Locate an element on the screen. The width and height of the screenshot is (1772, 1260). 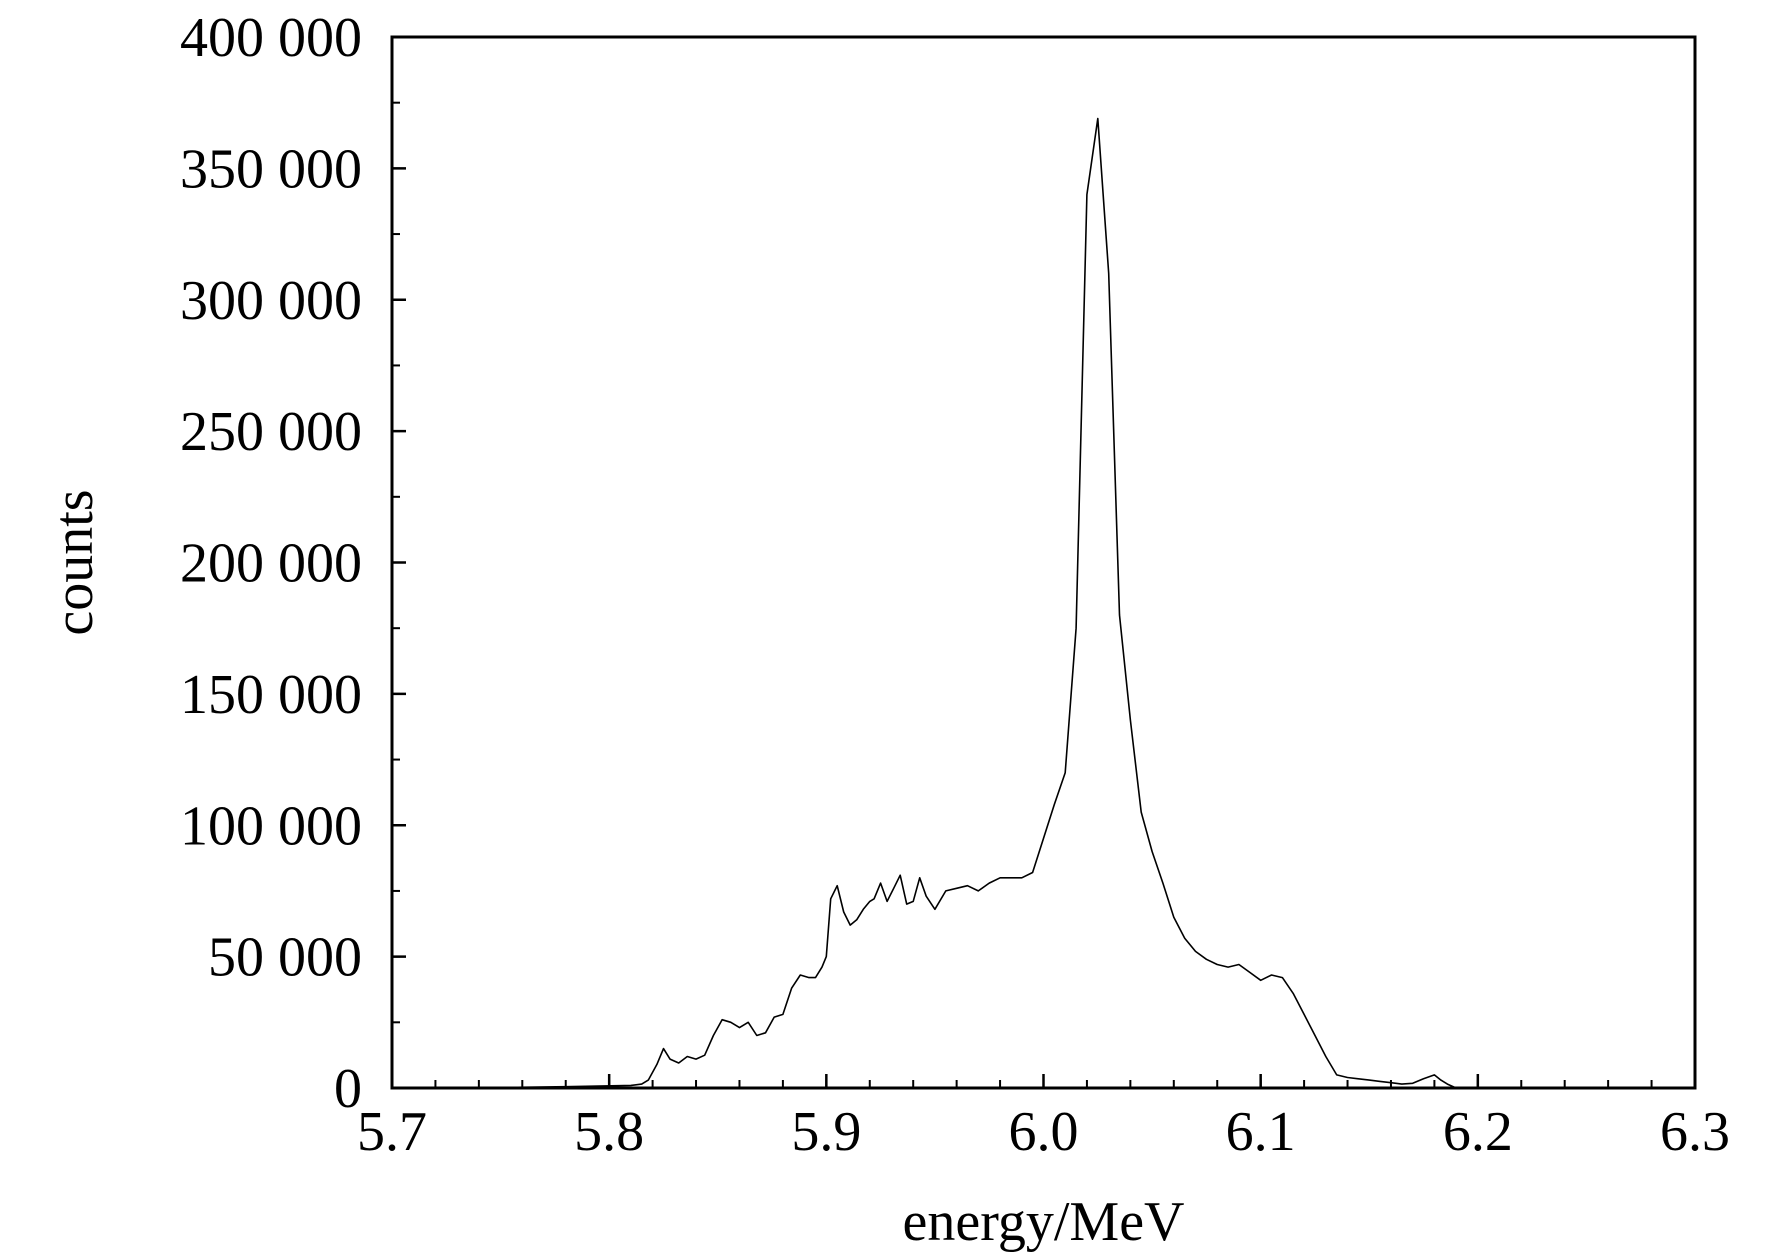
x-tick-label: 5.8 is located at coordinates (609, 1132).